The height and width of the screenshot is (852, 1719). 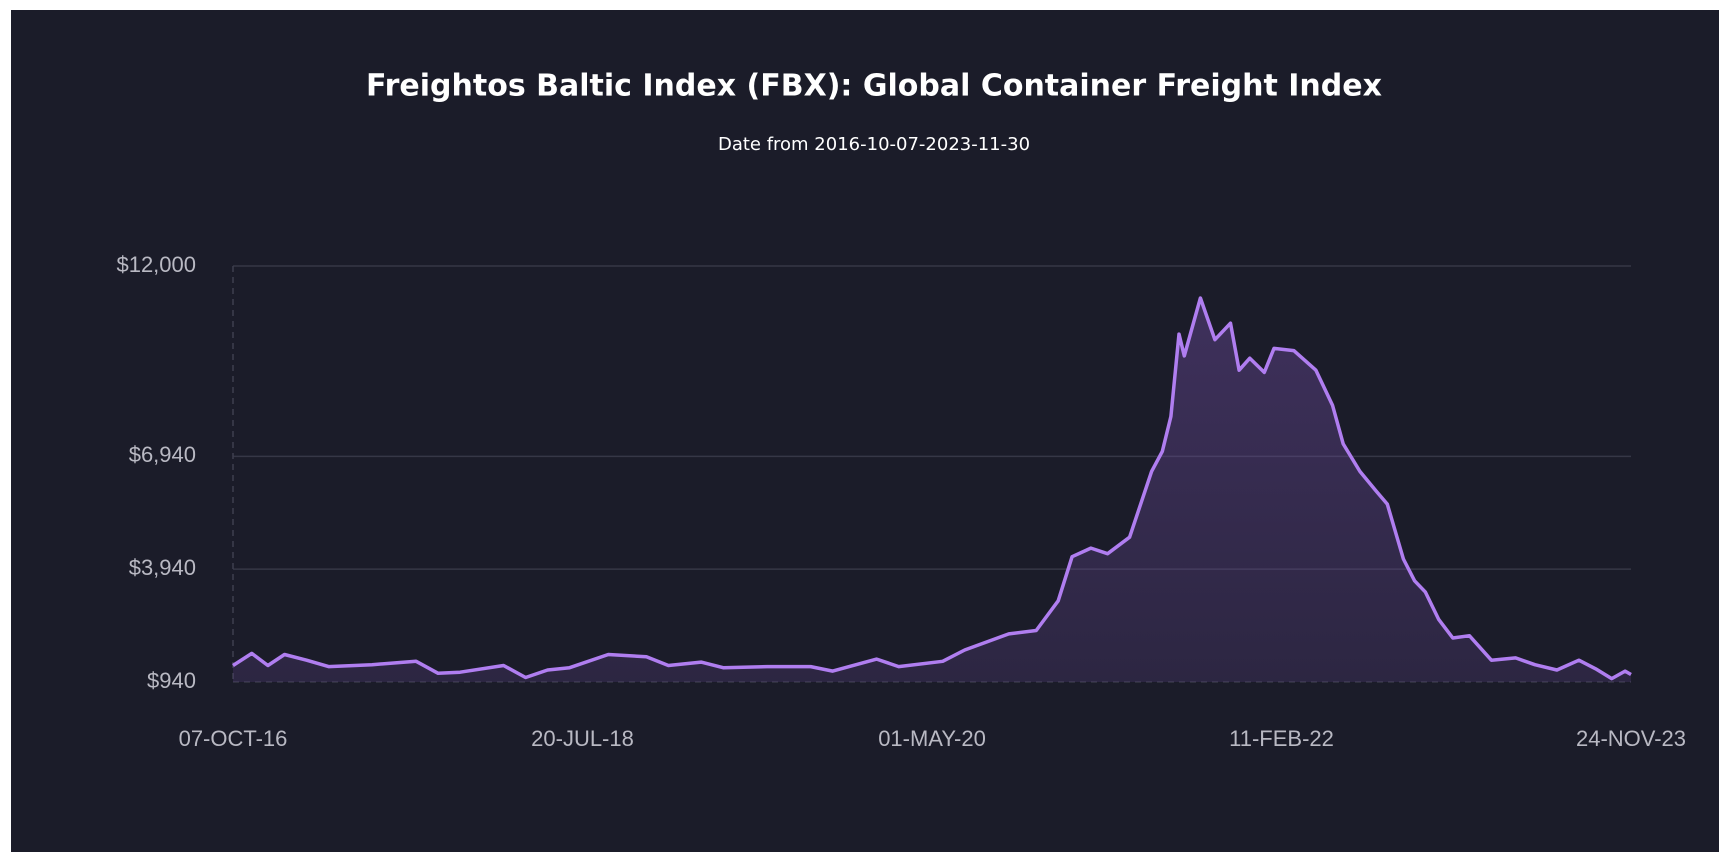 What do you see at coordinates (233, 738) in the screenshot?
I see `x-tick-label: 07-OCT-16` at bounding box center [233, 738].